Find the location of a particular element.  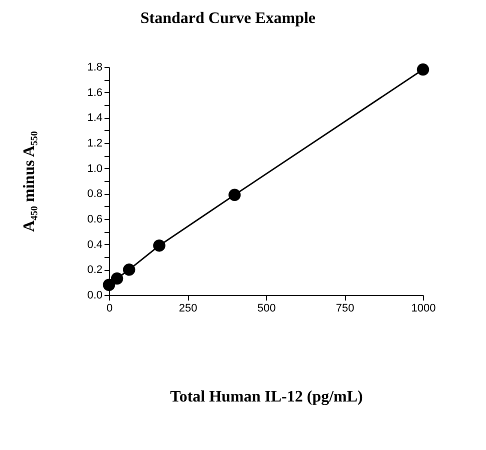

y-tick-label: 0.2 is located at coordinates (94, 270).